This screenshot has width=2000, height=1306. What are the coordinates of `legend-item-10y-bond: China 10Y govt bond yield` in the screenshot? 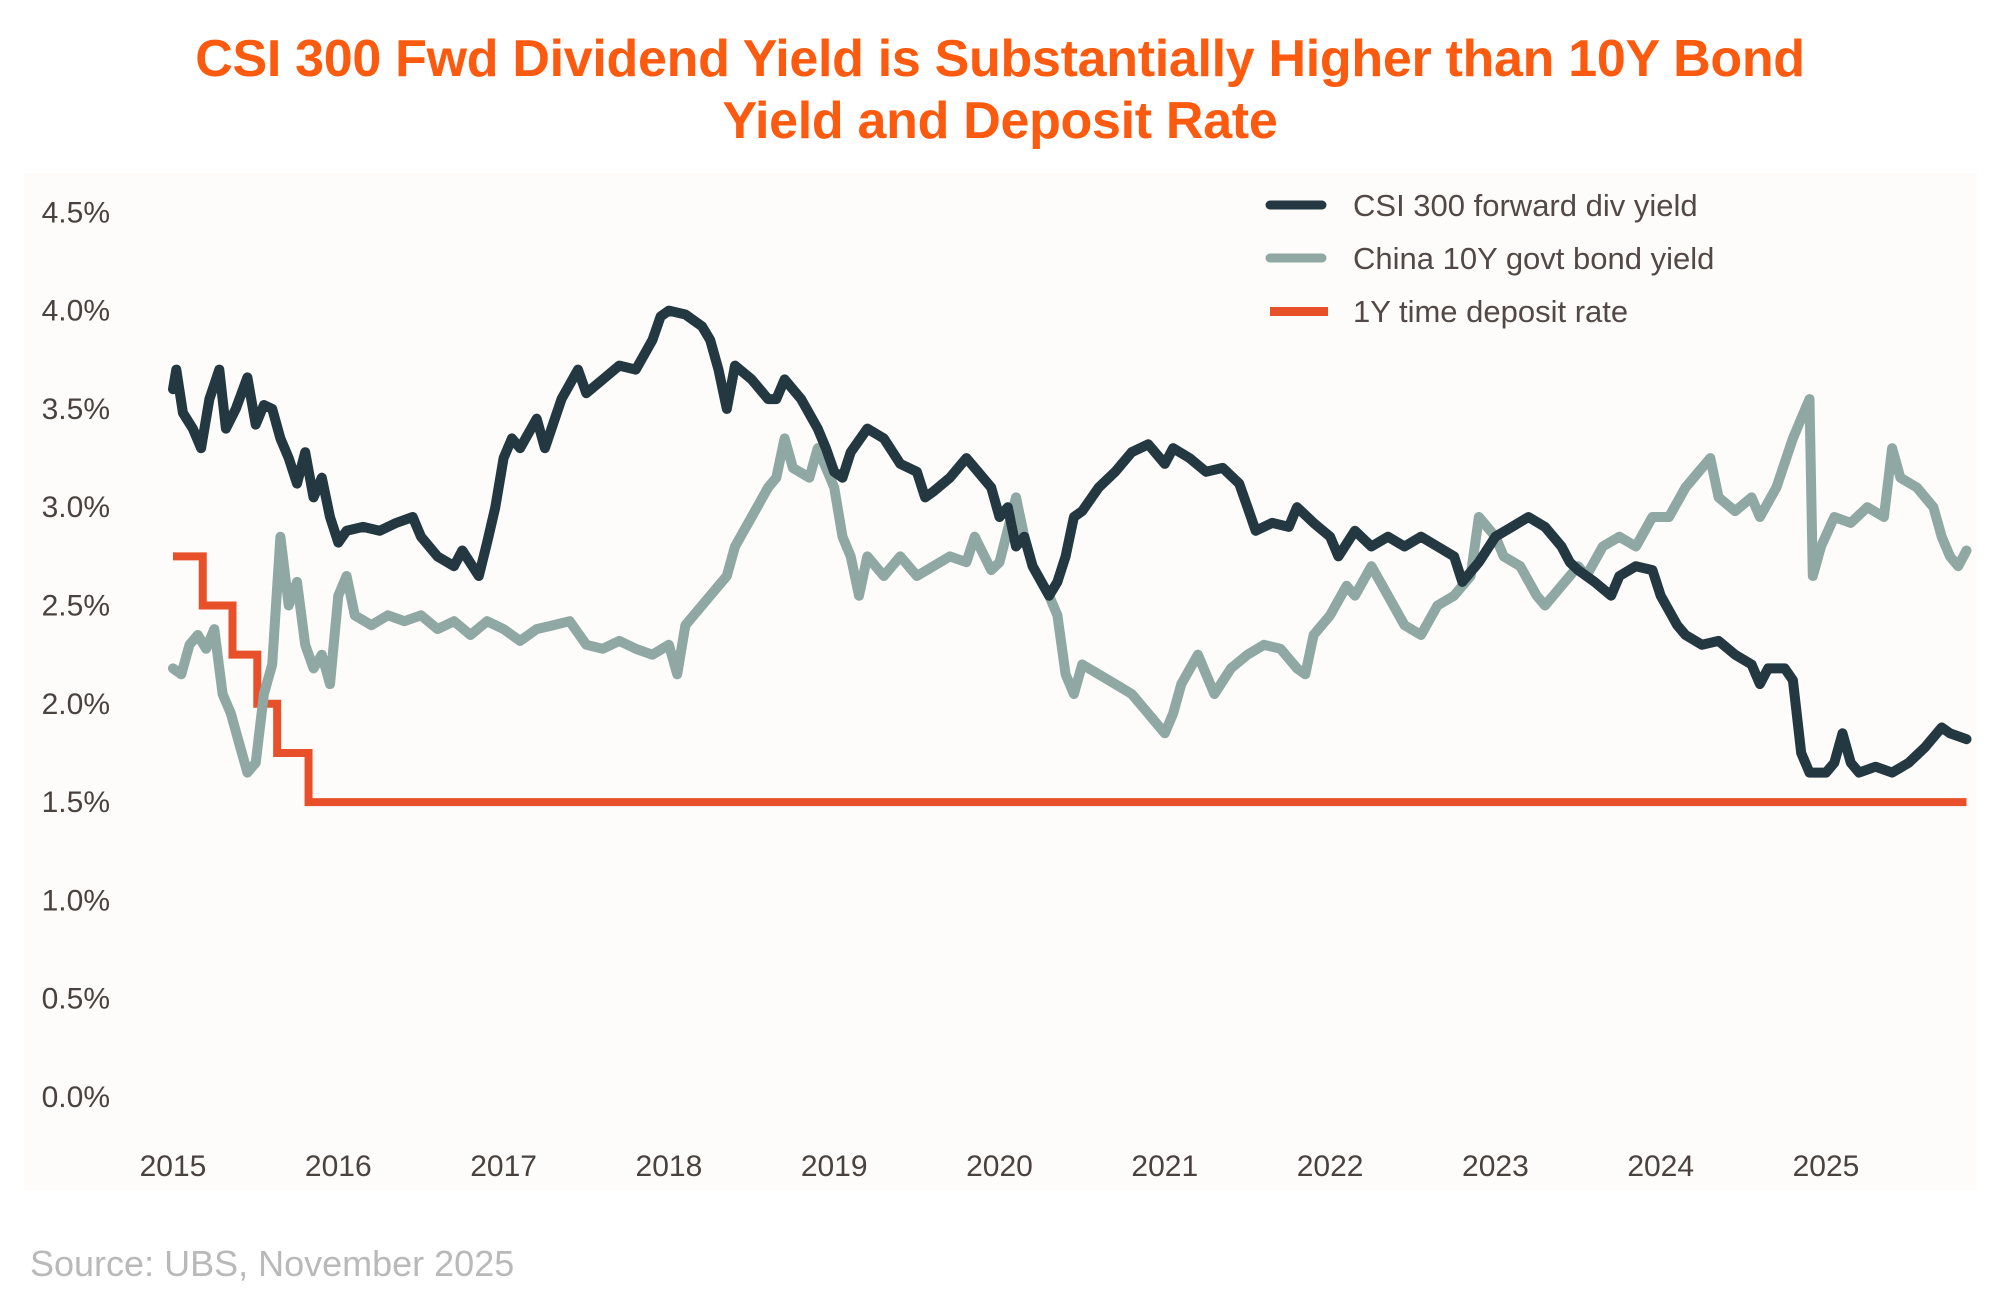 It's located at (1489, 258).